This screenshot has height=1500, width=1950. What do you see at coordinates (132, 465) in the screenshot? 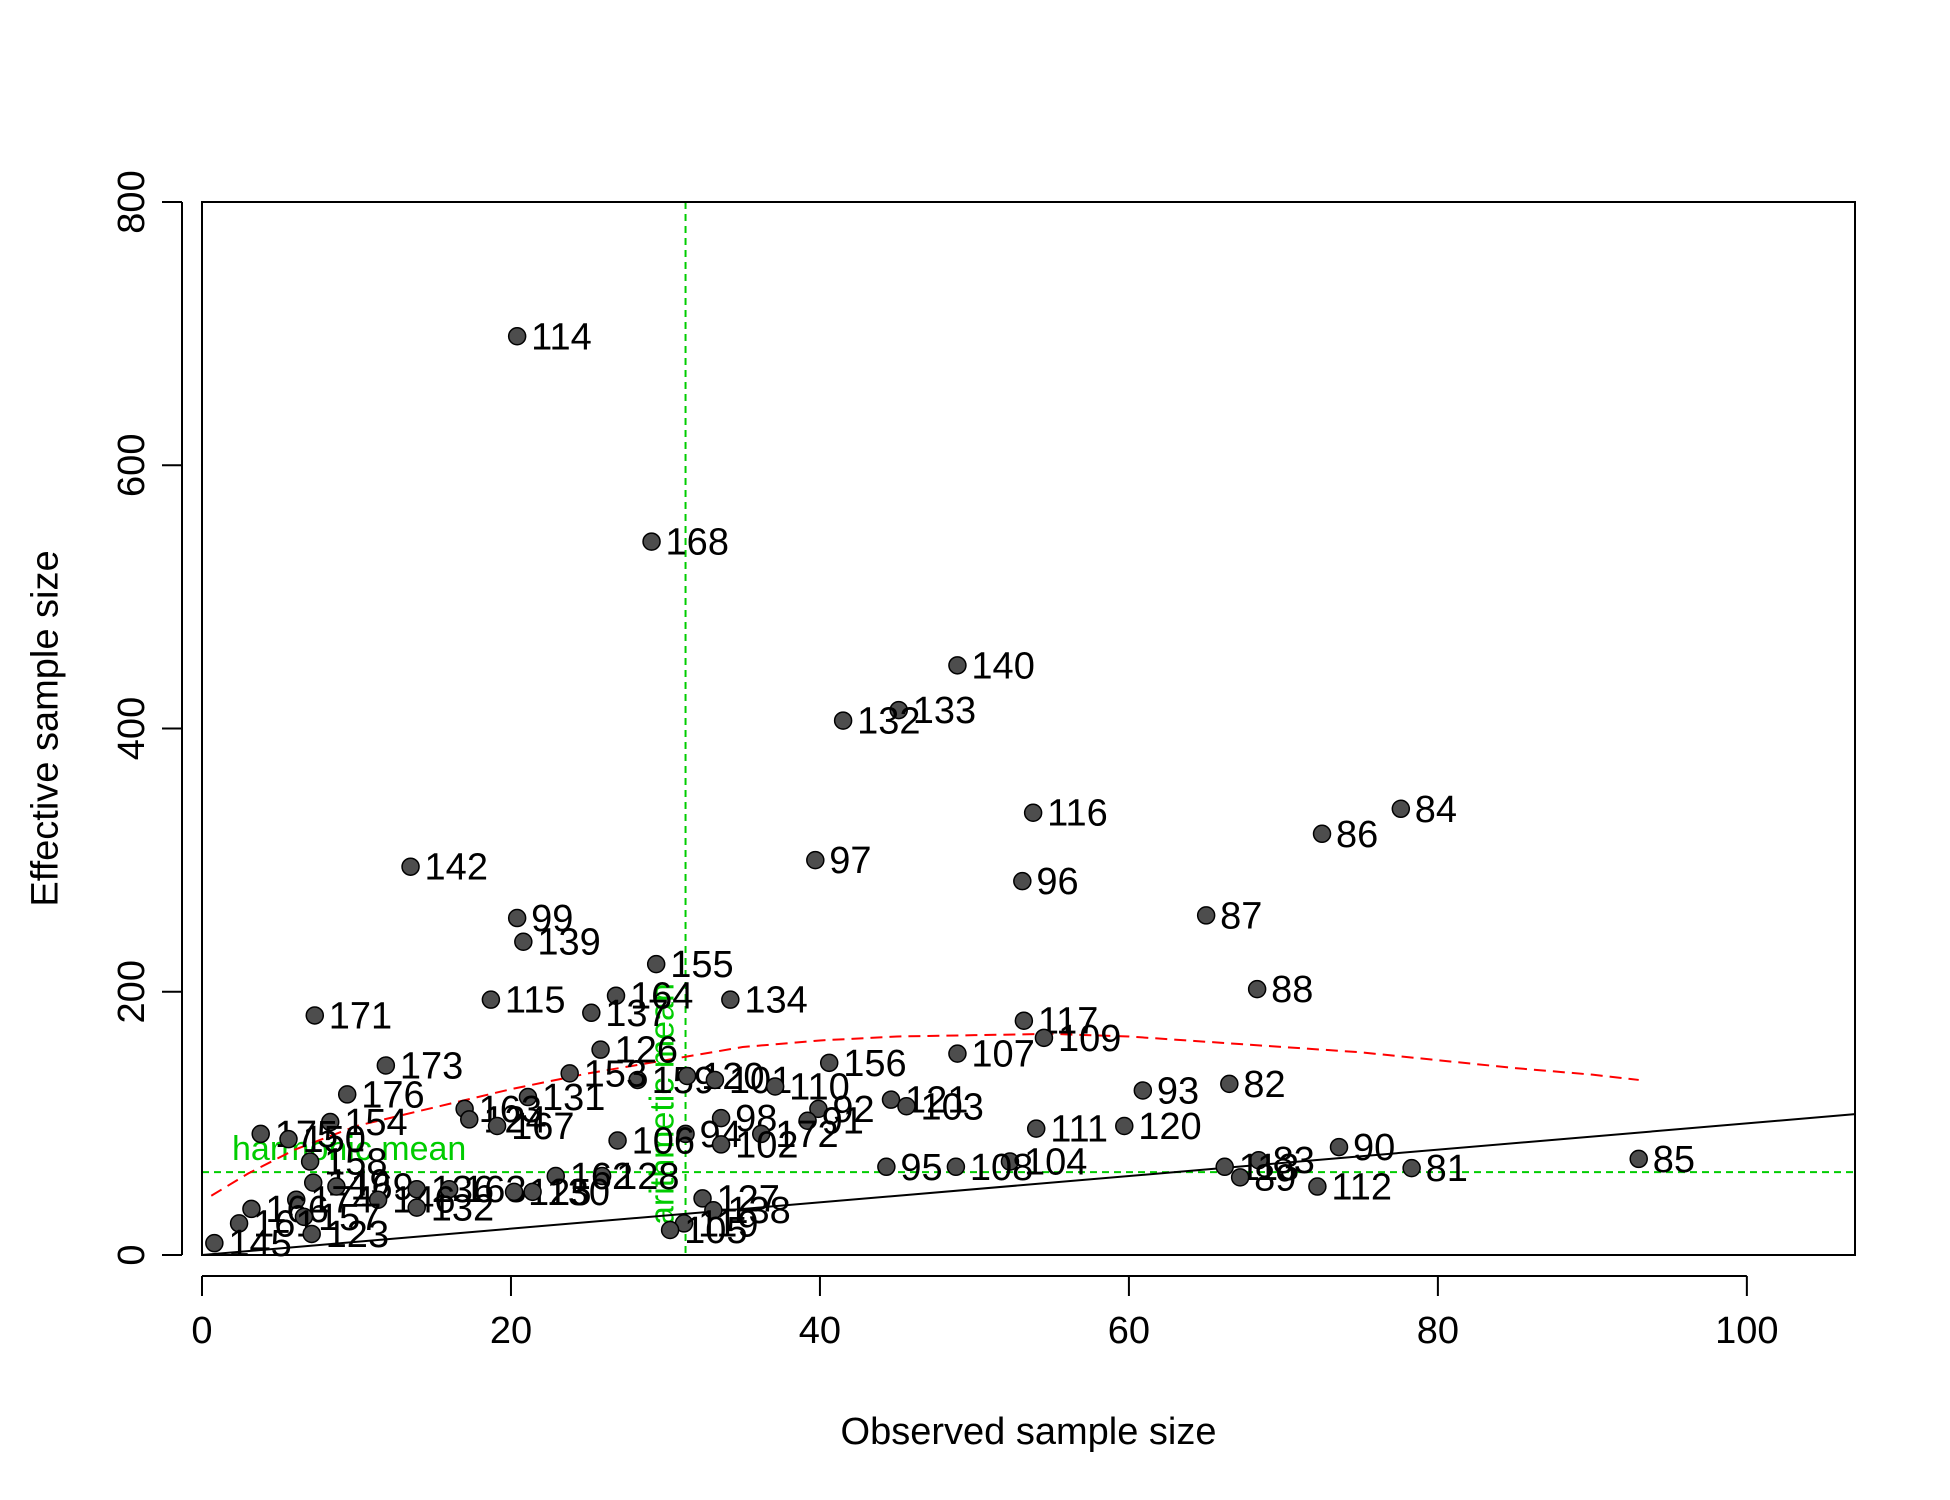
I see `y-tick-label: 600` at bounding box center [132, 465].